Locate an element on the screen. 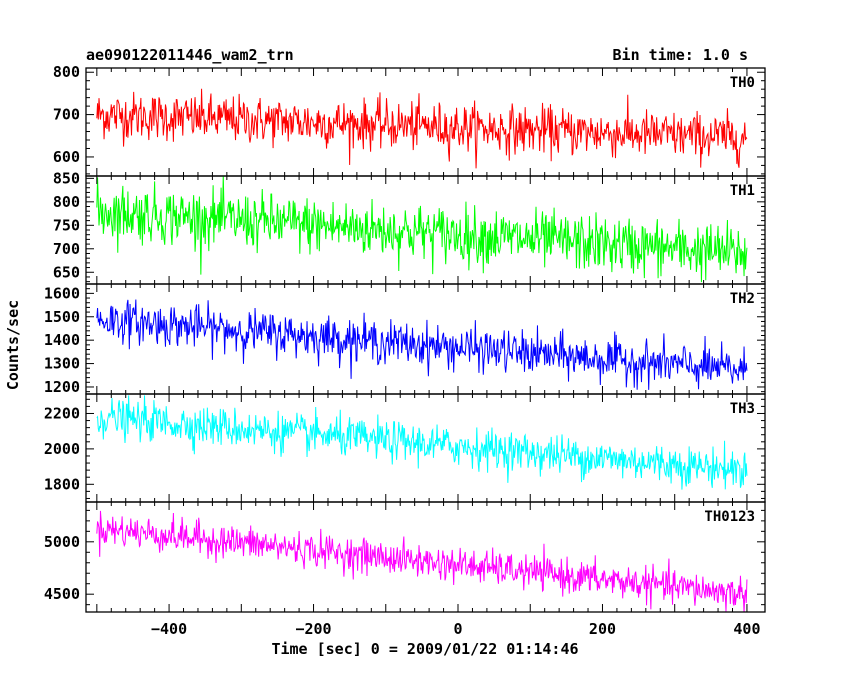 The height and width of the screenshot is (680, 850). x-tick-label: −400 is located at coordinates (169, 629).